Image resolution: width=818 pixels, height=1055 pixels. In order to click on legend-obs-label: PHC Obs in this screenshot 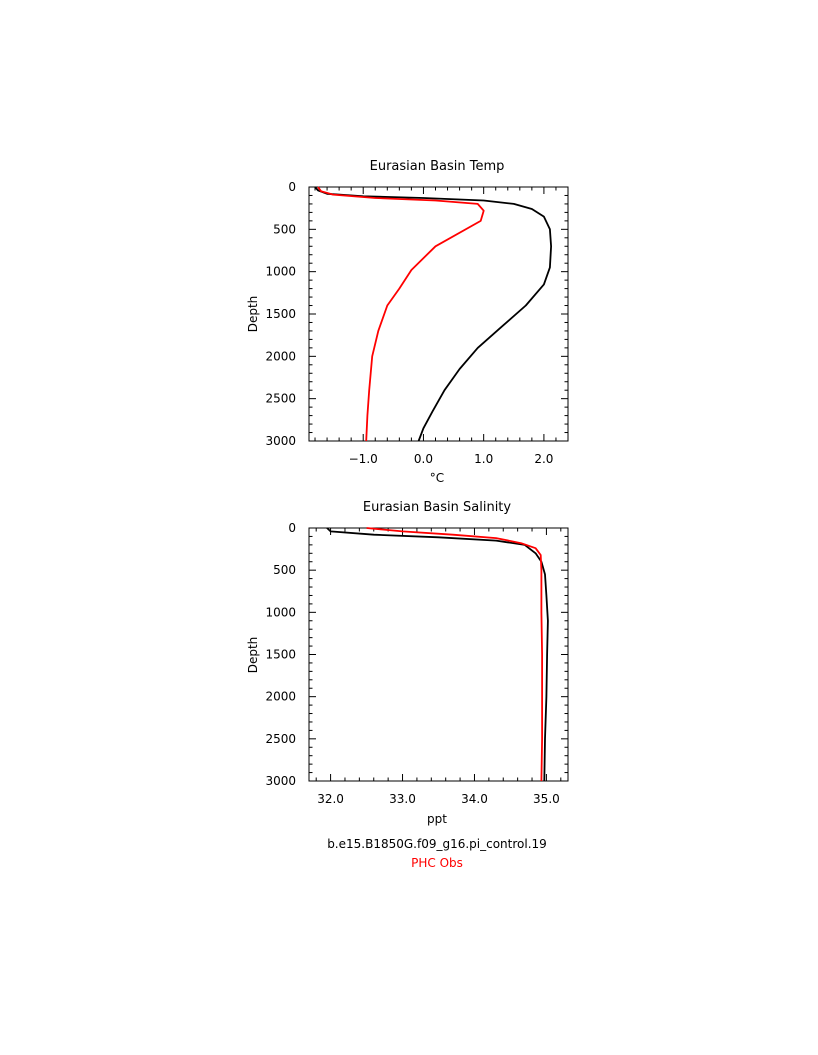, I will do `click(437, 863)`.